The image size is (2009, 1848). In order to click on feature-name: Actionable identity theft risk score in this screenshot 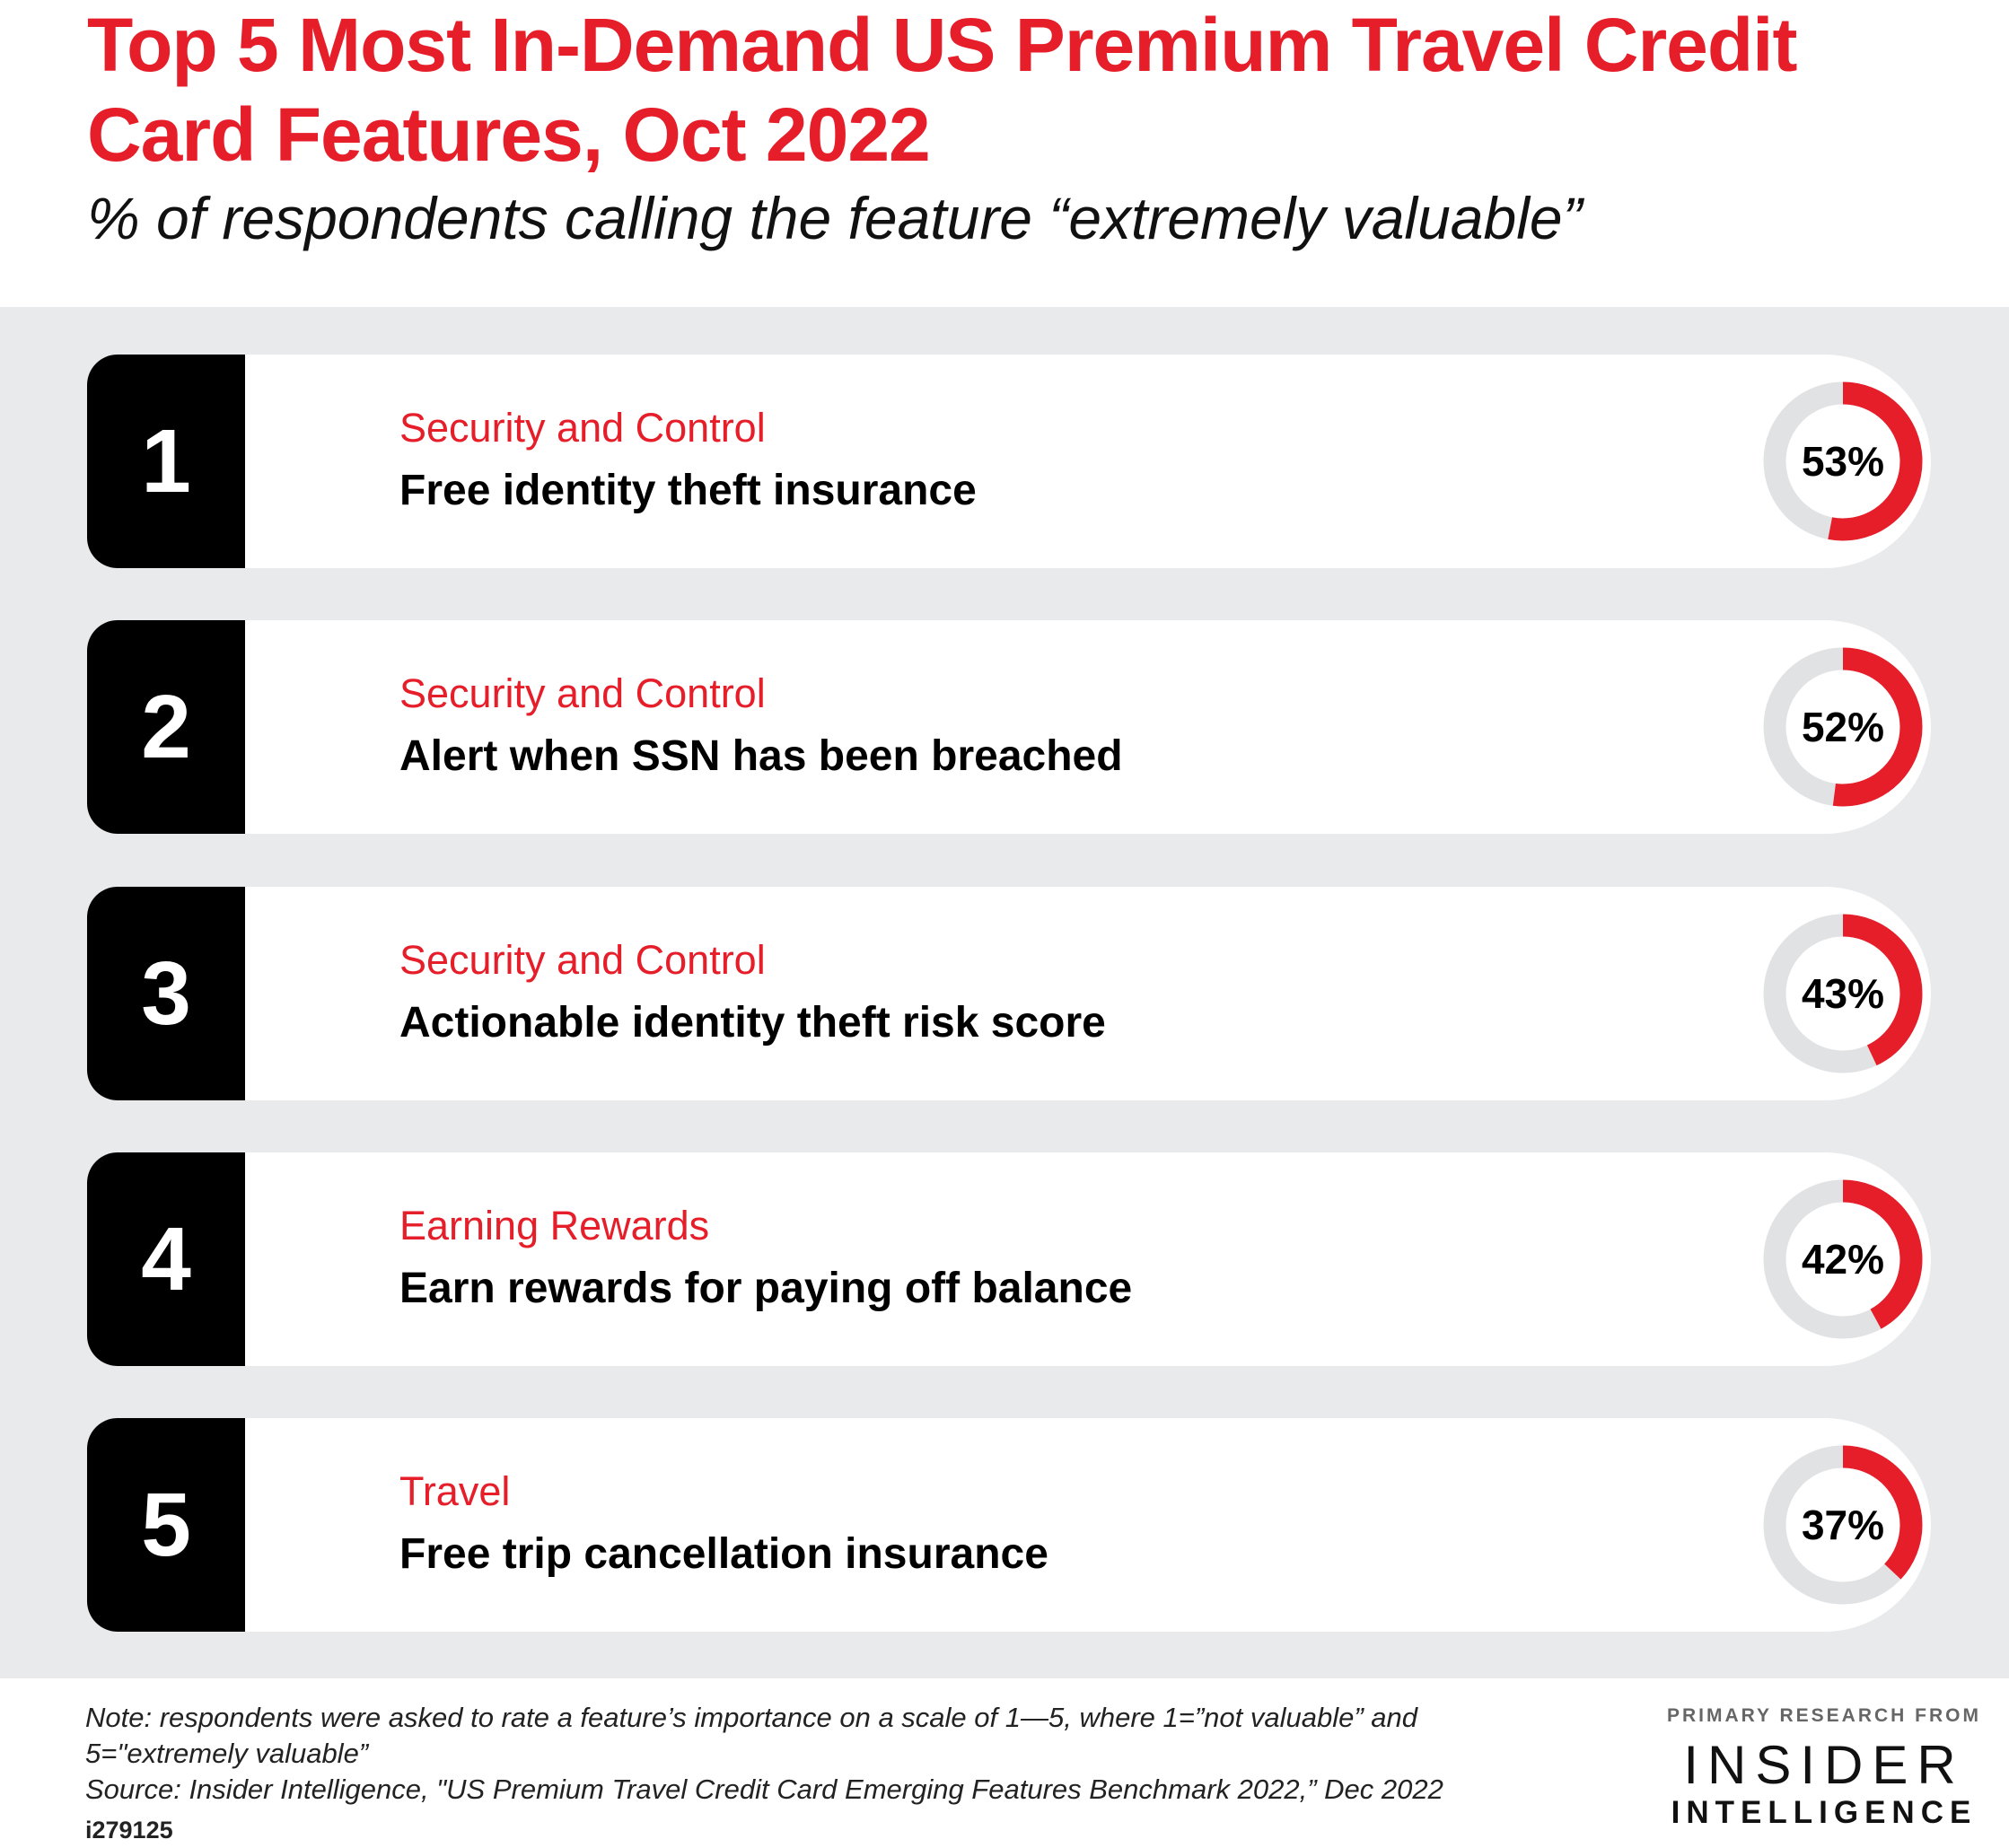, I will do `click(753, 1023)`.